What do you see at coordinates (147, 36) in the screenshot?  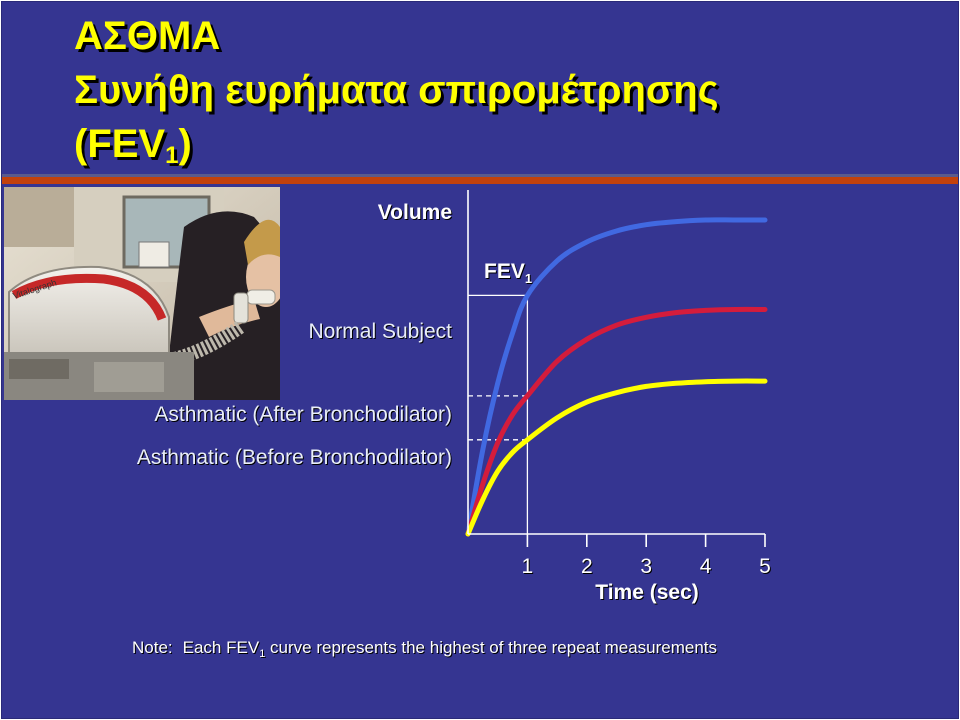 I see `slide-title: ΑΣΘΜΑ` at bounding box center [147, 36].